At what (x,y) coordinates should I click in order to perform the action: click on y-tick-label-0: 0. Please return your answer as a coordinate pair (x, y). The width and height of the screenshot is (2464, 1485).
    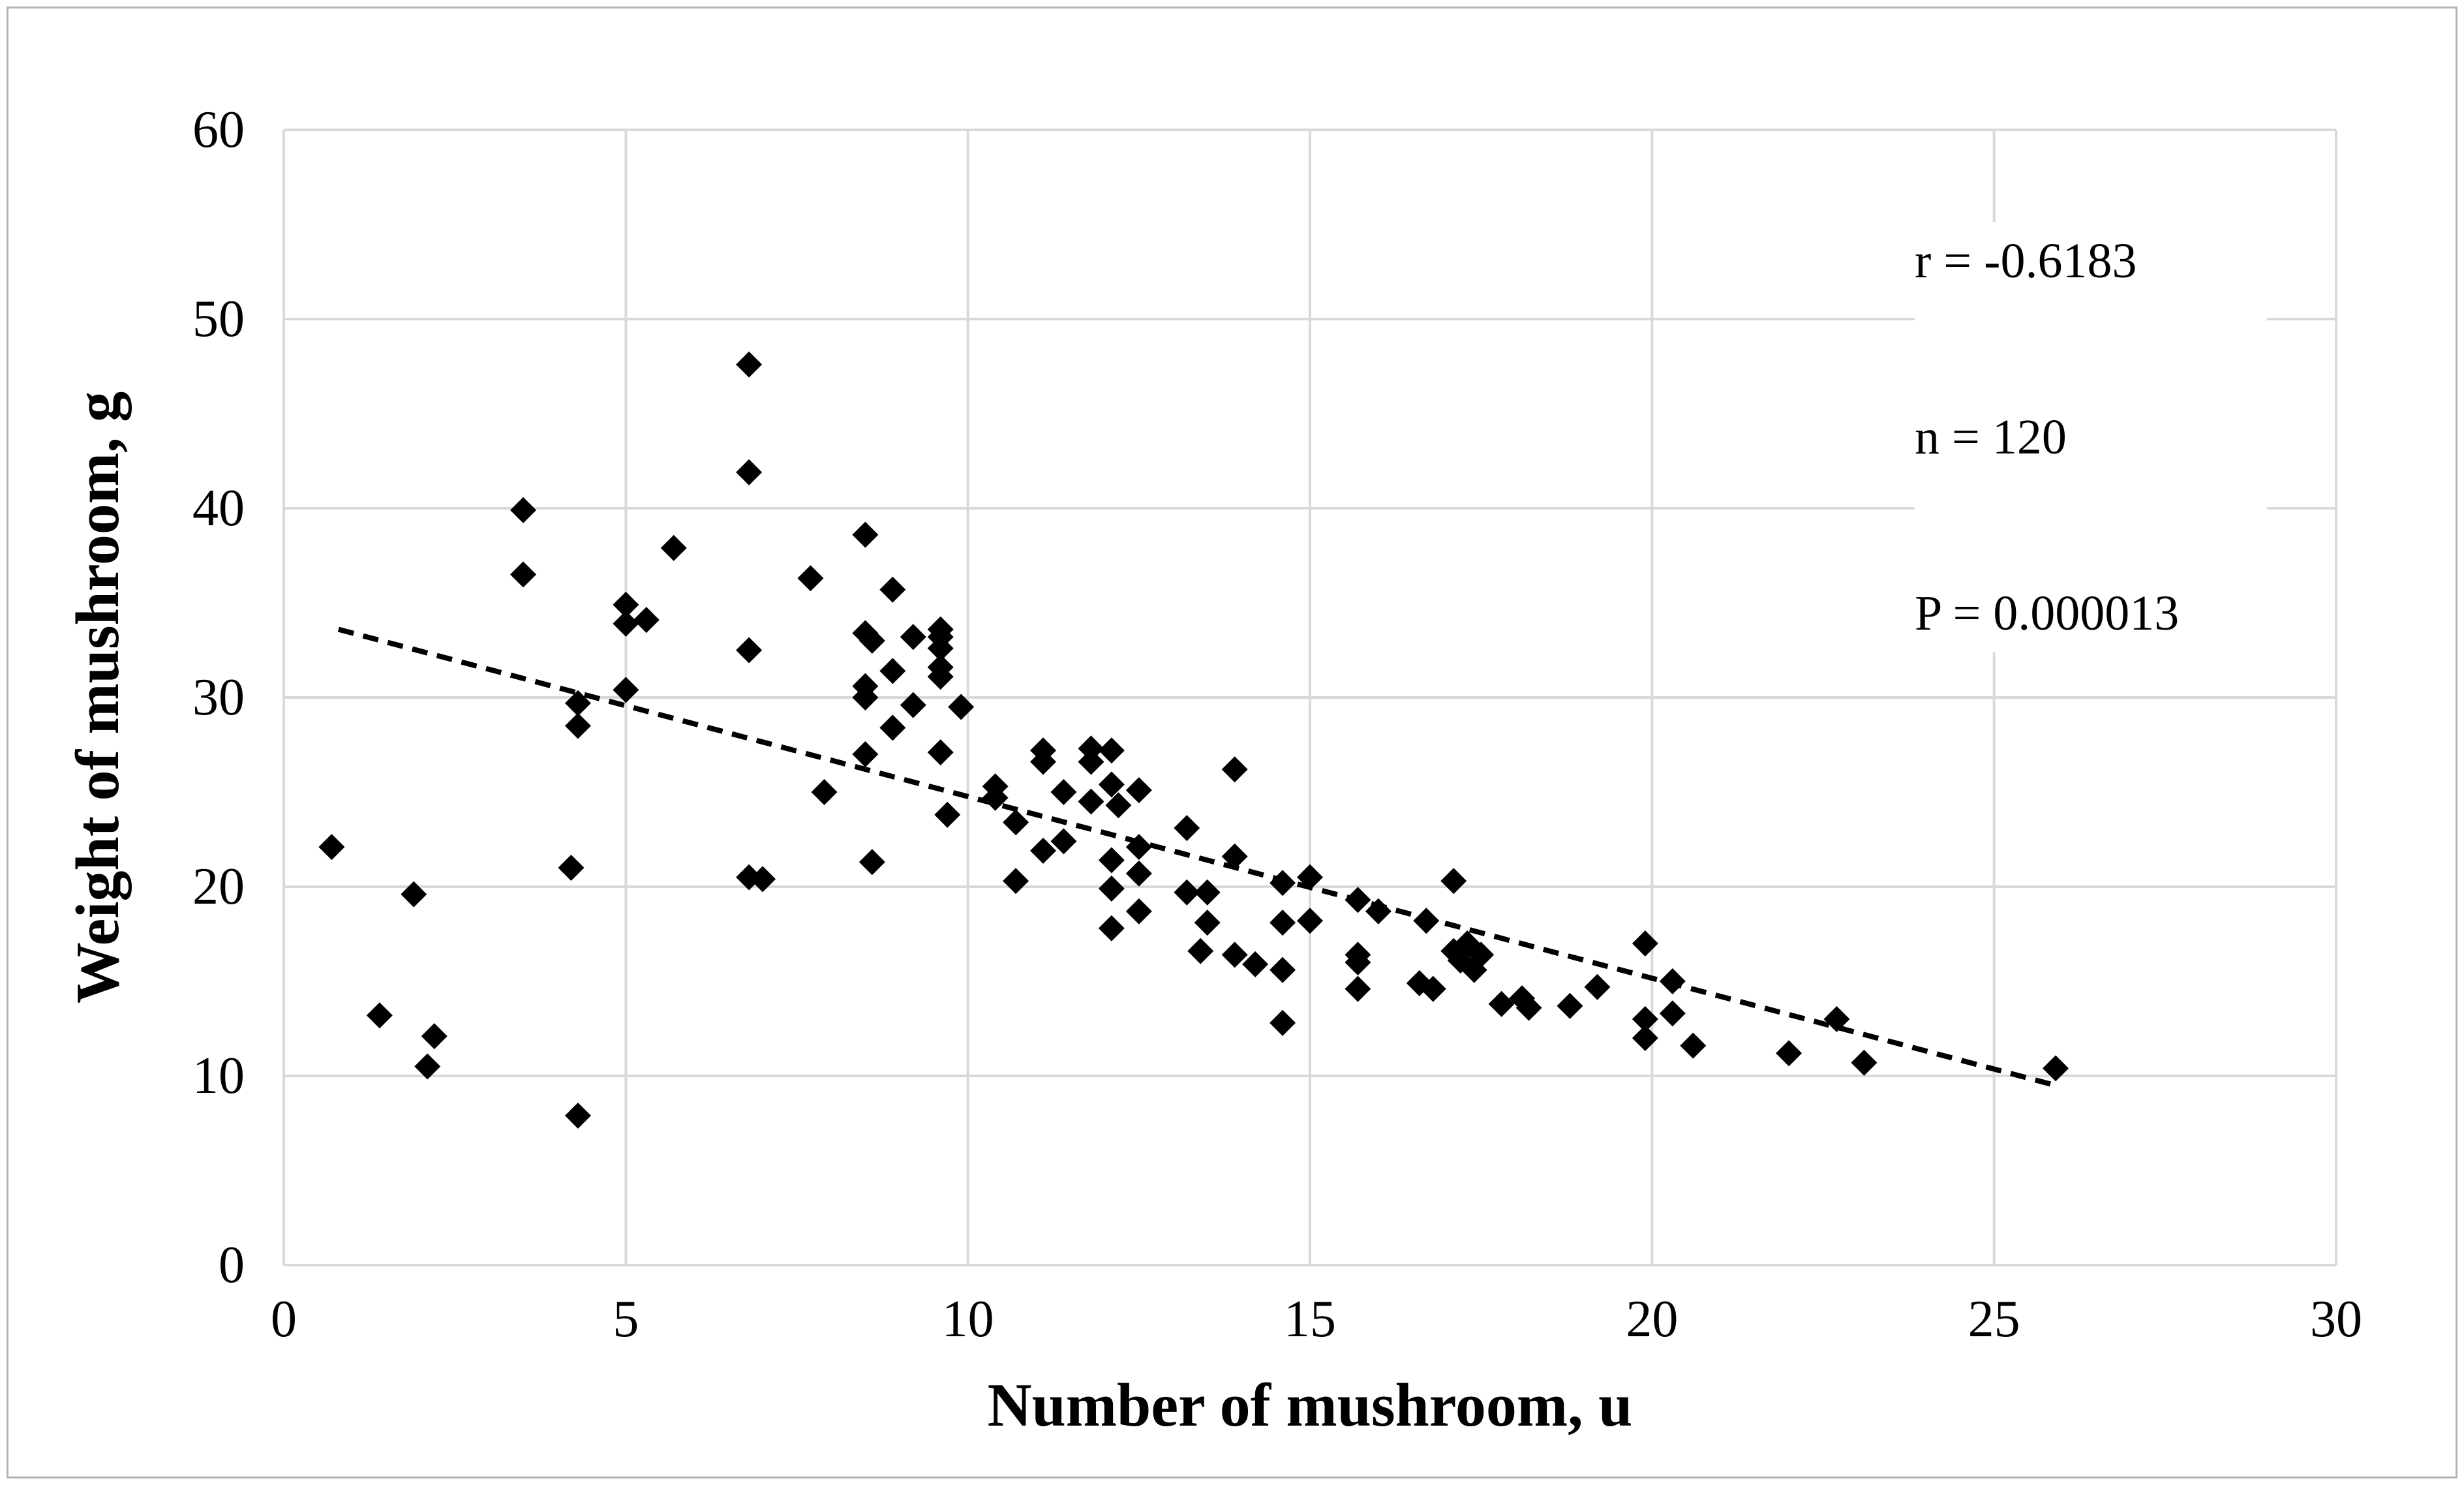
    Looking at the image, I should click on (232, 1265).